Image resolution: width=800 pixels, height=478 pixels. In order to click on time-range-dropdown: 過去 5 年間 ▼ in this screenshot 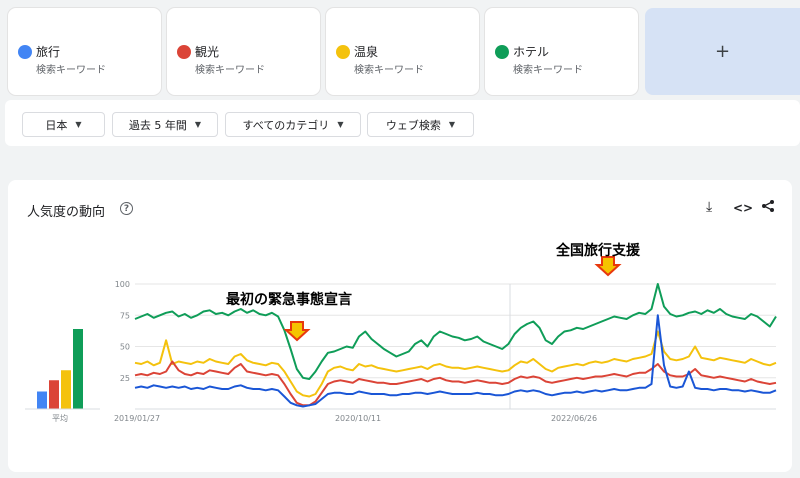, I will do `click(165, 124)`.